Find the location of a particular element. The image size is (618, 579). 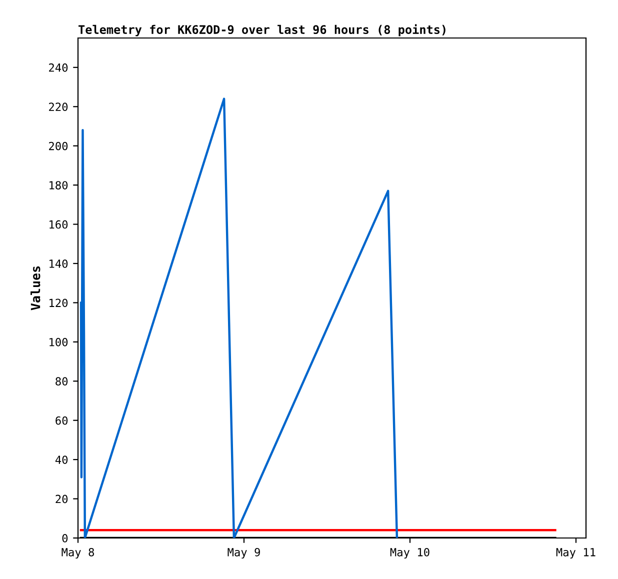

y-tick-label: 220 is located at coordinates (58, 107).